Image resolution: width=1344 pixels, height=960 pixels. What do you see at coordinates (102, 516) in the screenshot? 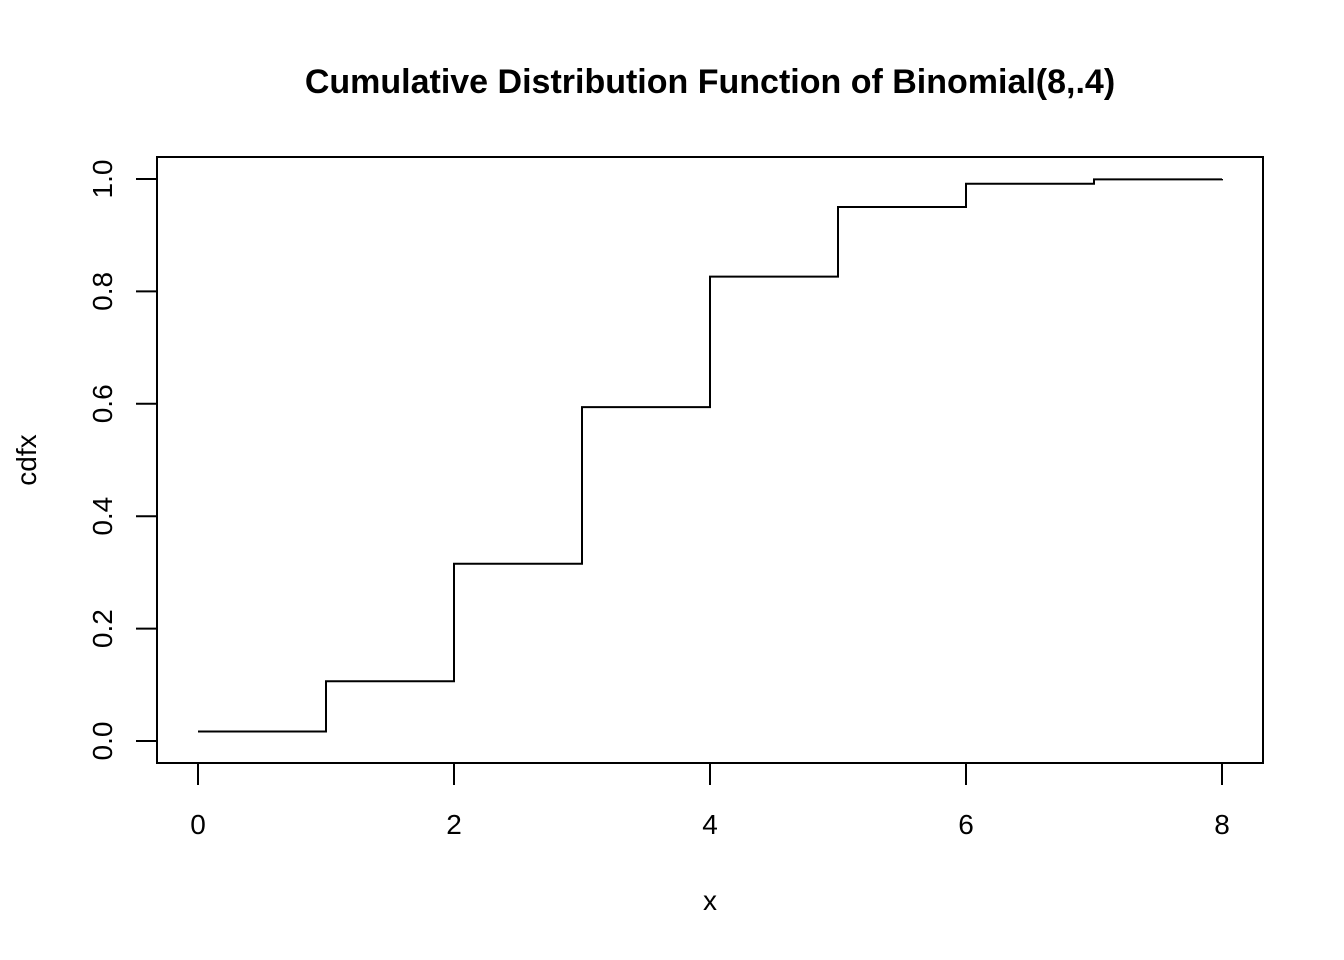
I see `y-tick-label: 0.4` at bounding box center [102, 516].